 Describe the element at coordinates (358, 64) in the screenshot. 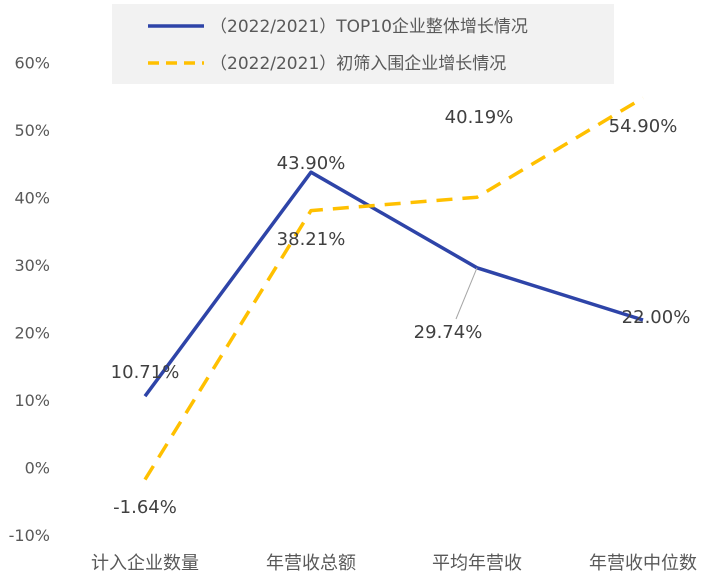

I see `legend-label-2: （2022/2021）初筛入围企业增长情况` at that location.